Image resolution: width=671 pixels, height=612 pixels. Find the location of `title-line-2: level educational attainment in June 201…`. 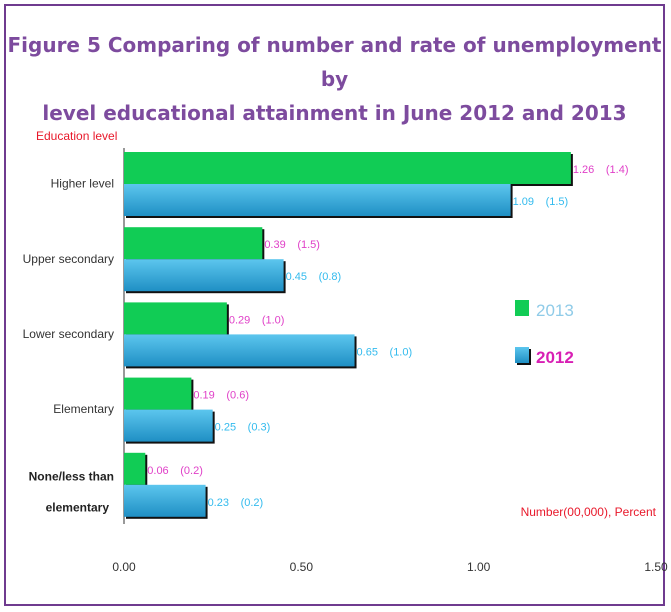

title-line-2: level educational attainment in June 201… is located at coordinates (334, 113).